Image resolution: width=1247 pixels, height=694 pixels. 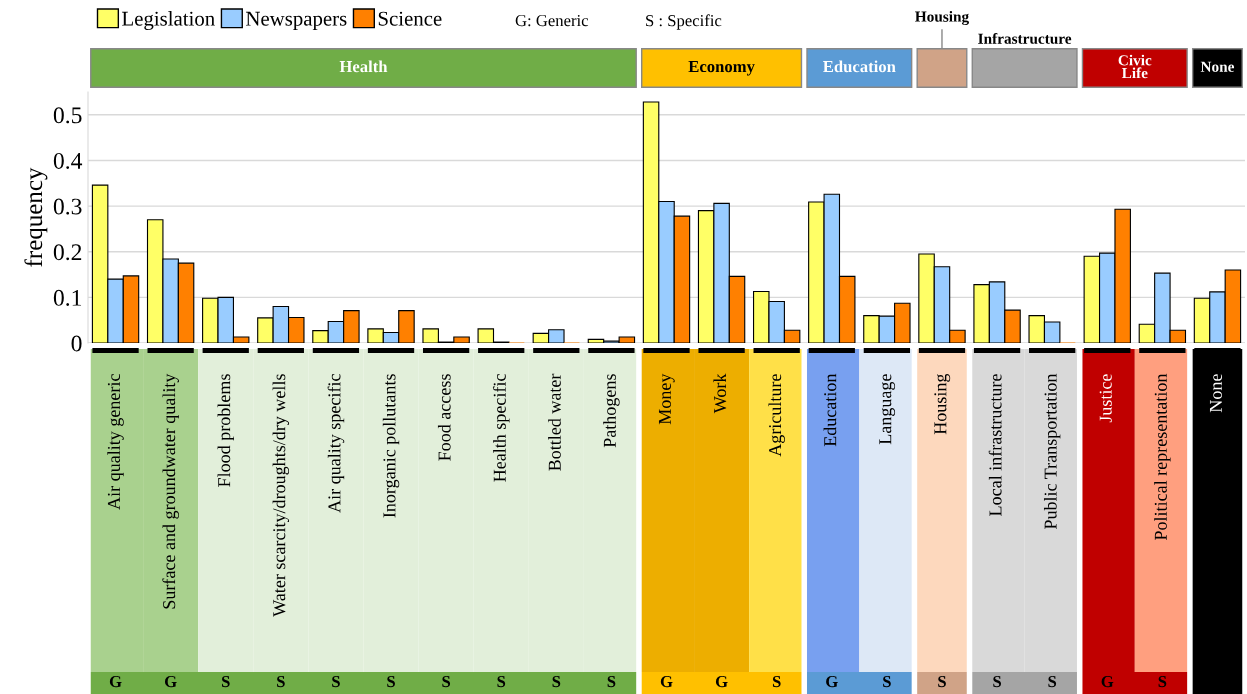 What do you see at coordinates (1105, 398) in the screenshot?
I see `x-tick-label: Justice` at bounding box center [1105, 398].